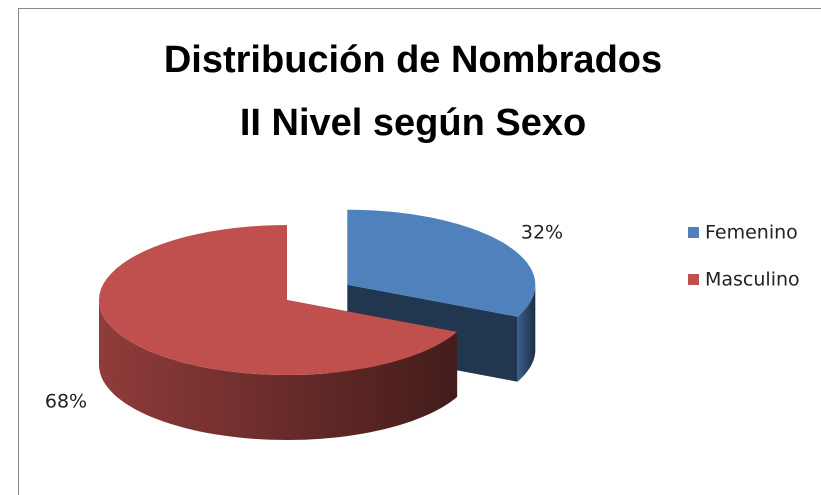 This screenshot has width=821, height=495. I want to click on data-label: 68%, so click(66, 402).